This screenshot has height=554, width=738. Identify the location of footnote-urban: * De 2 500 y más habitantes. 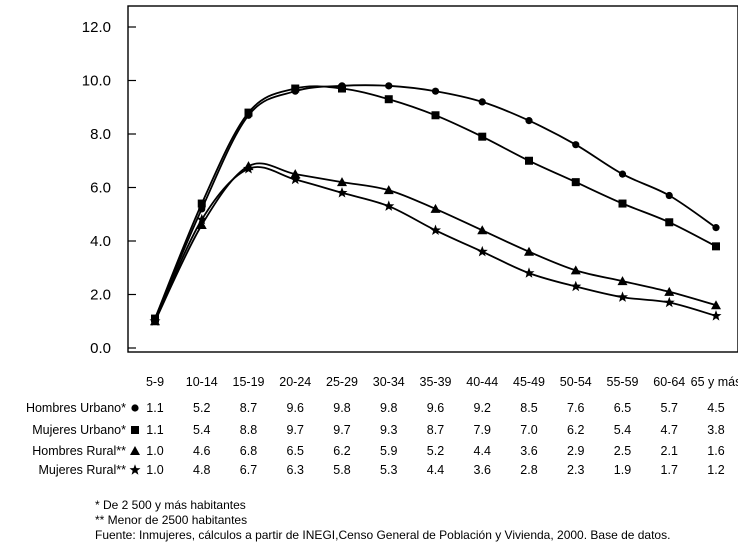
(170, 505).